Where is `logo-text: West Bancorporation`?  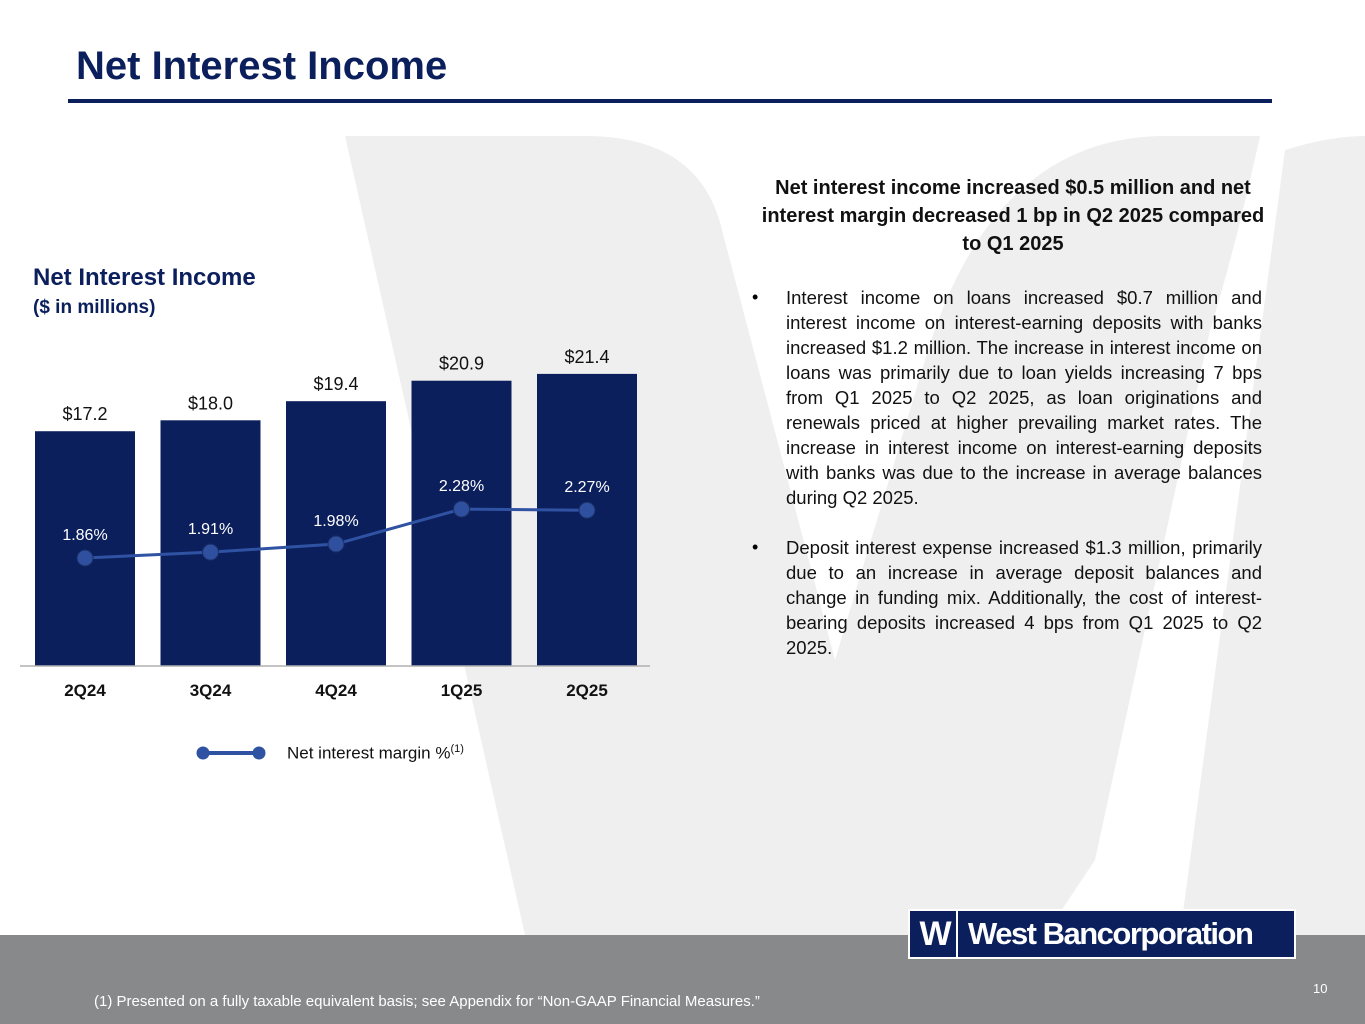
logo-text: West Bancorporation is located at coordinates (1111, 933).